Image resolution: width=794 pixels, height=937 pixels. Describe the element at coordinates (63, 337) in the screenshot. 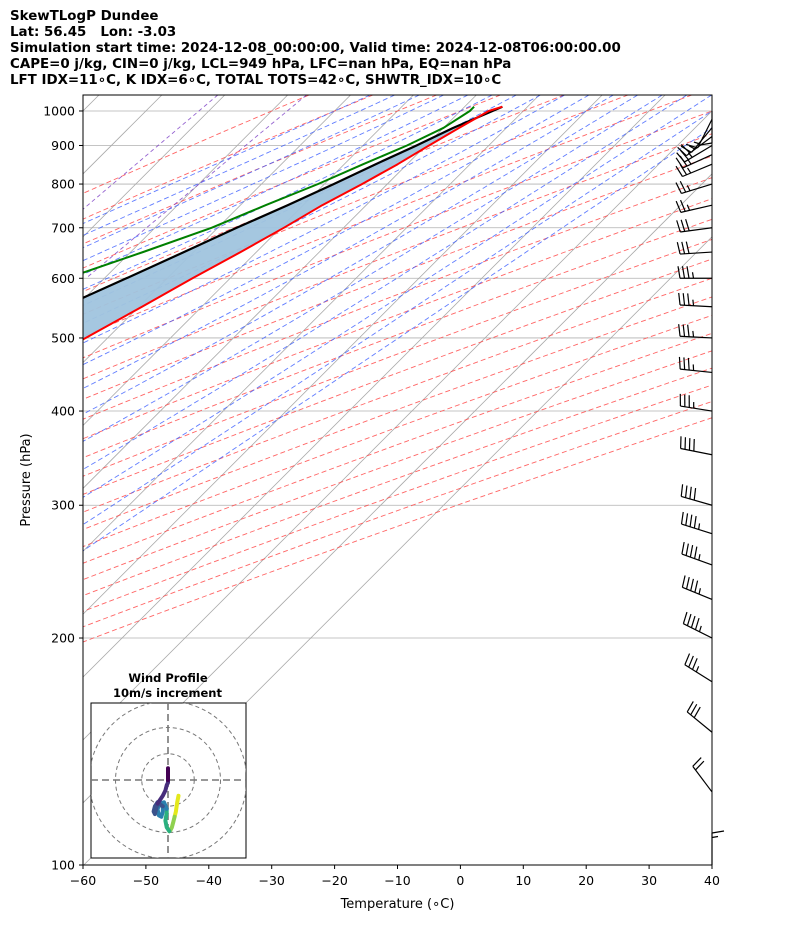

I see `y-tick-label: 500` at that location.